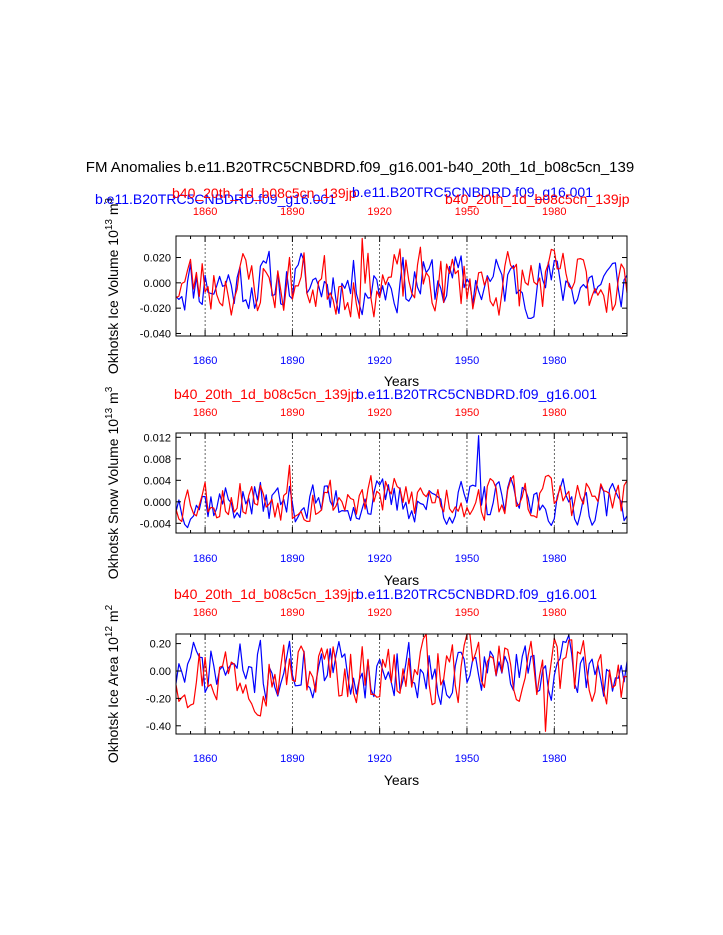 The height and width of the screenshot is (935, 723). Describe the element at coordinates (158, 727) in the screenshot. I see `ytick-label: -0.40` at that location.